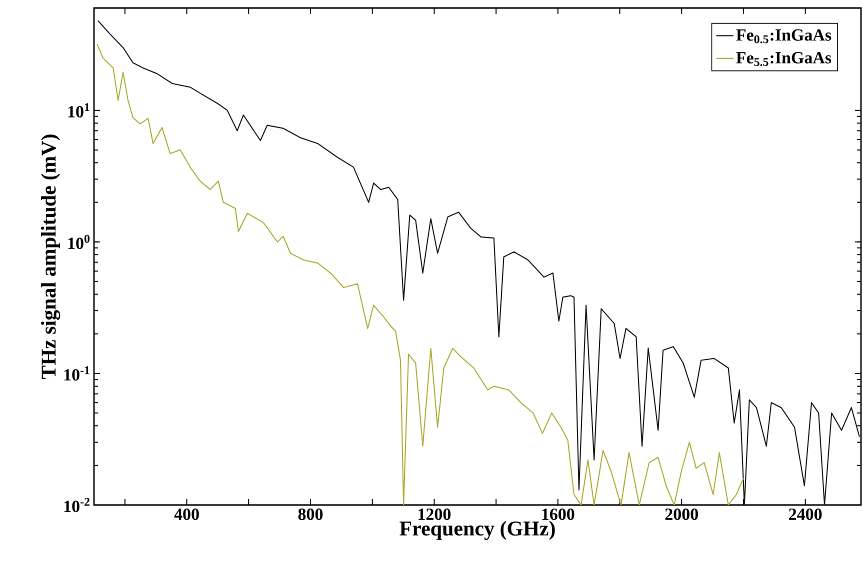 This screenshot has width=863, height=577. Describe the element at coordinates (79, 242) in the screenshot. I see `y-tick-label: 10$^{0}$` at that location.